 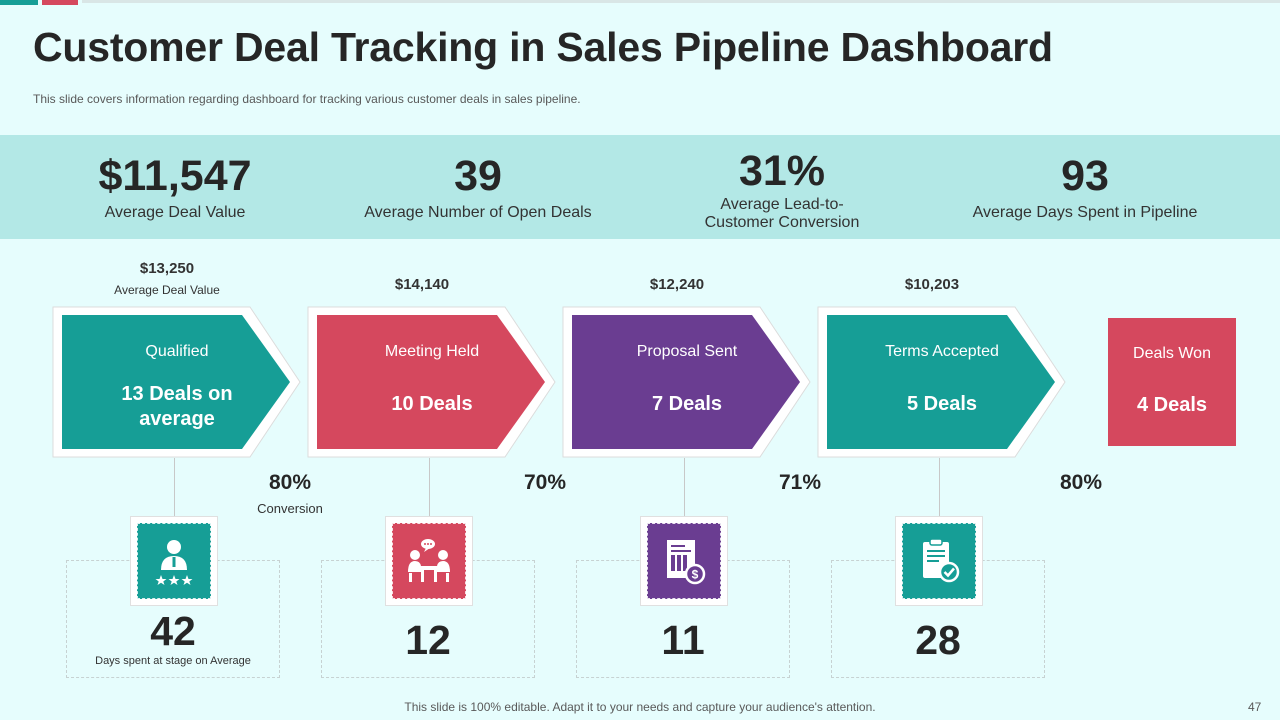 I want to click on stage-arrow-proposal-sent: Proposal Sent 7 Deals, so click(x=687, y=382).